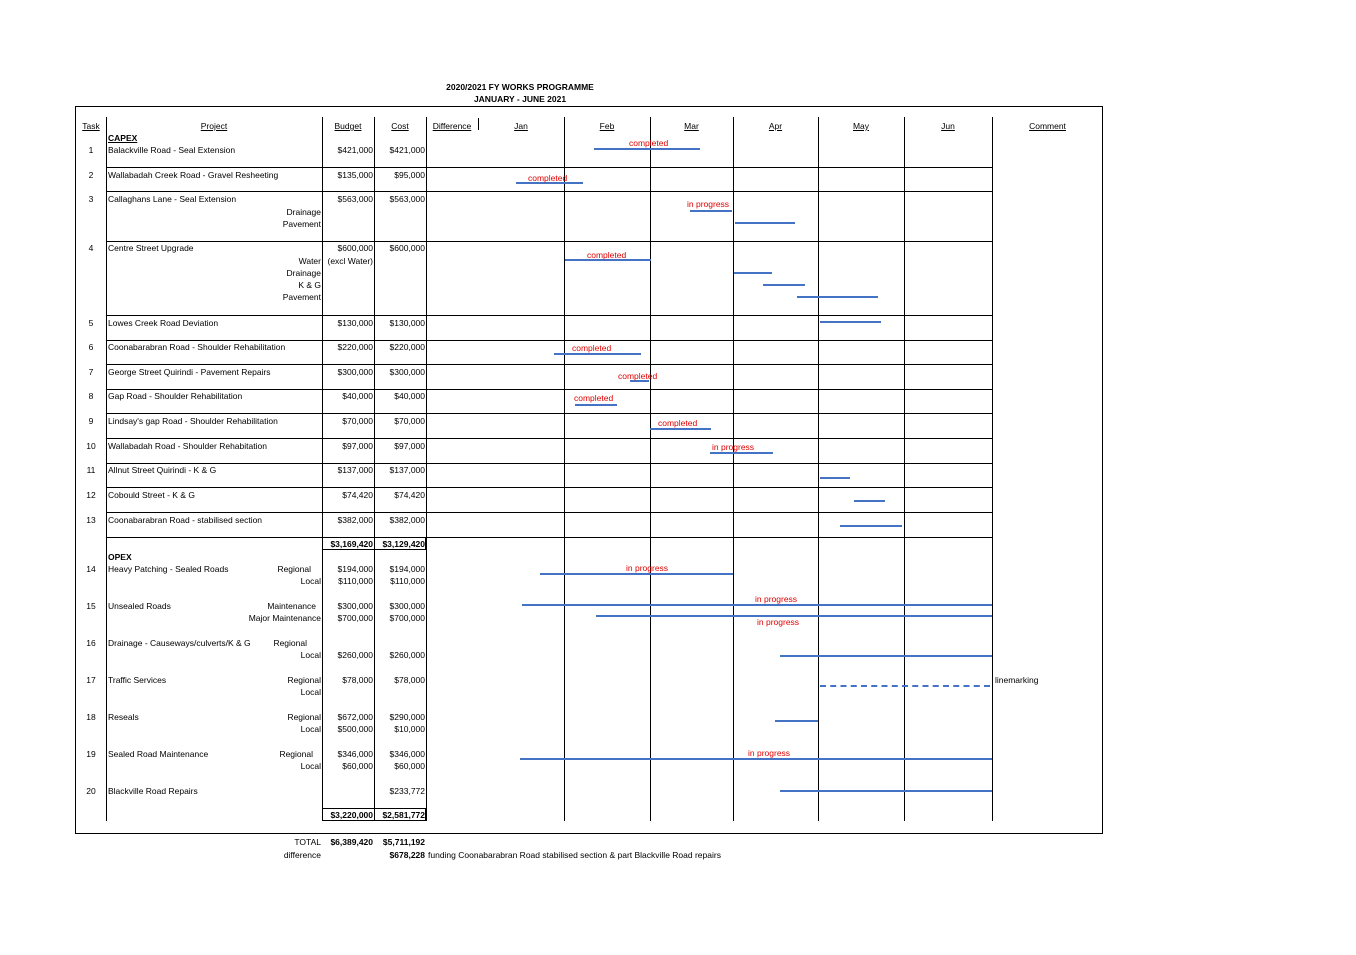 This screenshot has height=955, width=1356. I want to click on cost-value: $382,000, so click(407, 520).